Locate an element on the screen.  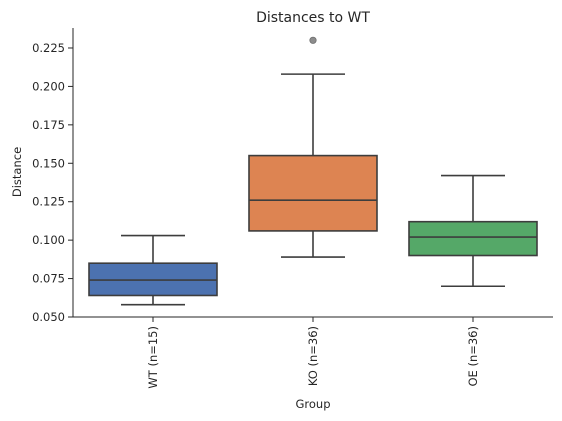
outlier-point is located at coordinates (313, 40).